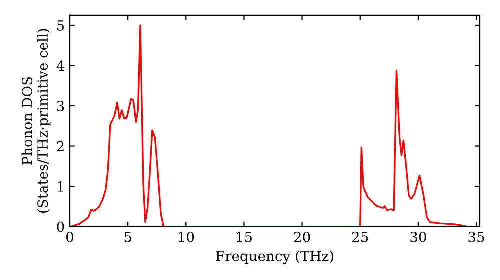 This screenshot has width=500, height=280. Describe the element at coordinates (302, 237) in the screenshot. I see `x-tick-label: 20` at that location.